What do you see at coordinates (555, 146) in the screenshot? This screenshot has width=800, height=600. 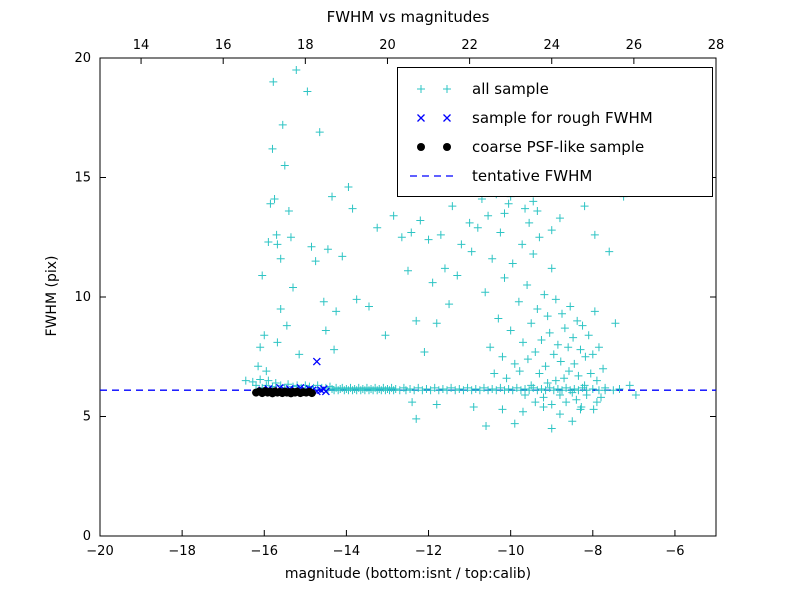 I see `legend-entry: coarse PSF-like sample` at bounding box center [555, 146].